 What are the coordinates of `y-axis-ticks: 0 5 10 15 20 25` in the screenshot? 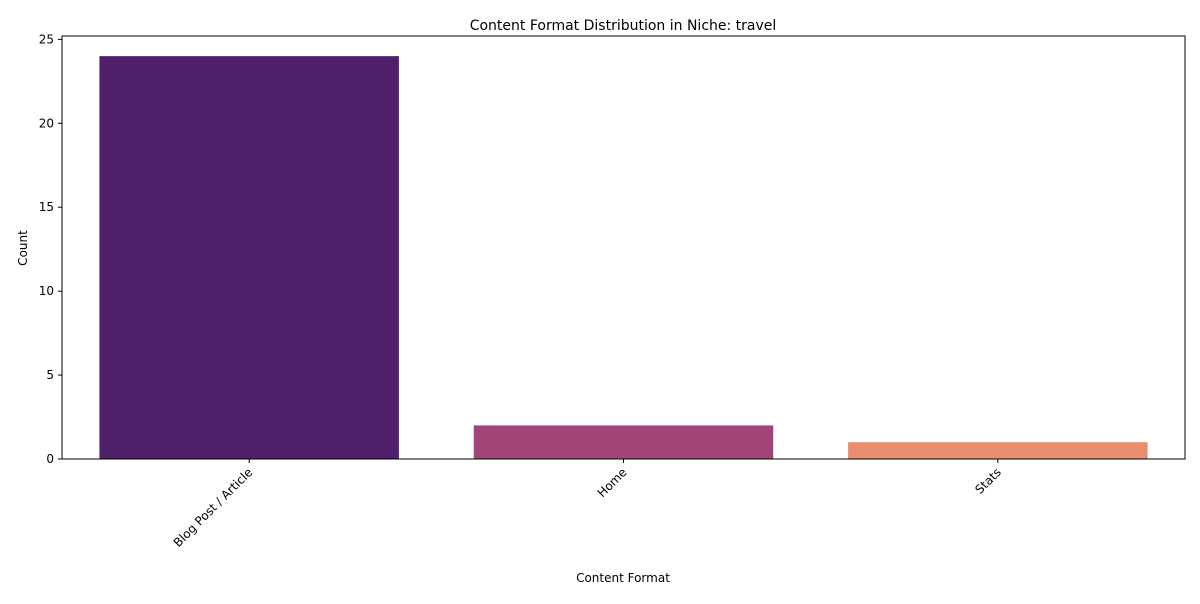 It's located at (50, 249).